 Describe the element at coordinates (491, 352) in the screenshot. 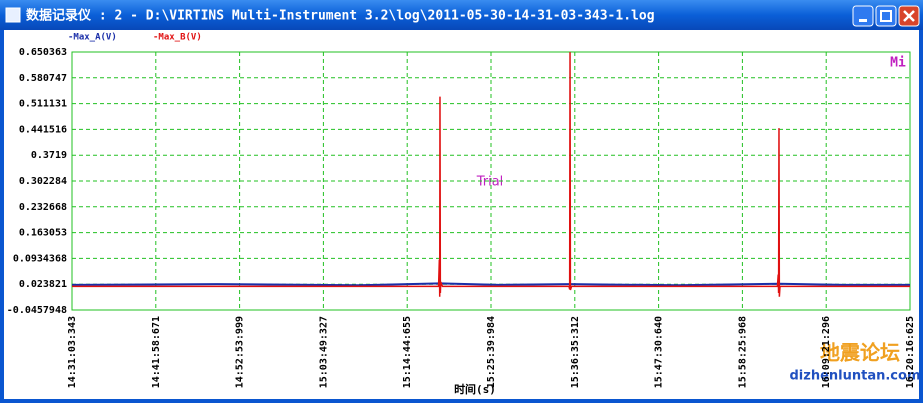

I see `x-tick-label: 15:25:39:984` at that location.